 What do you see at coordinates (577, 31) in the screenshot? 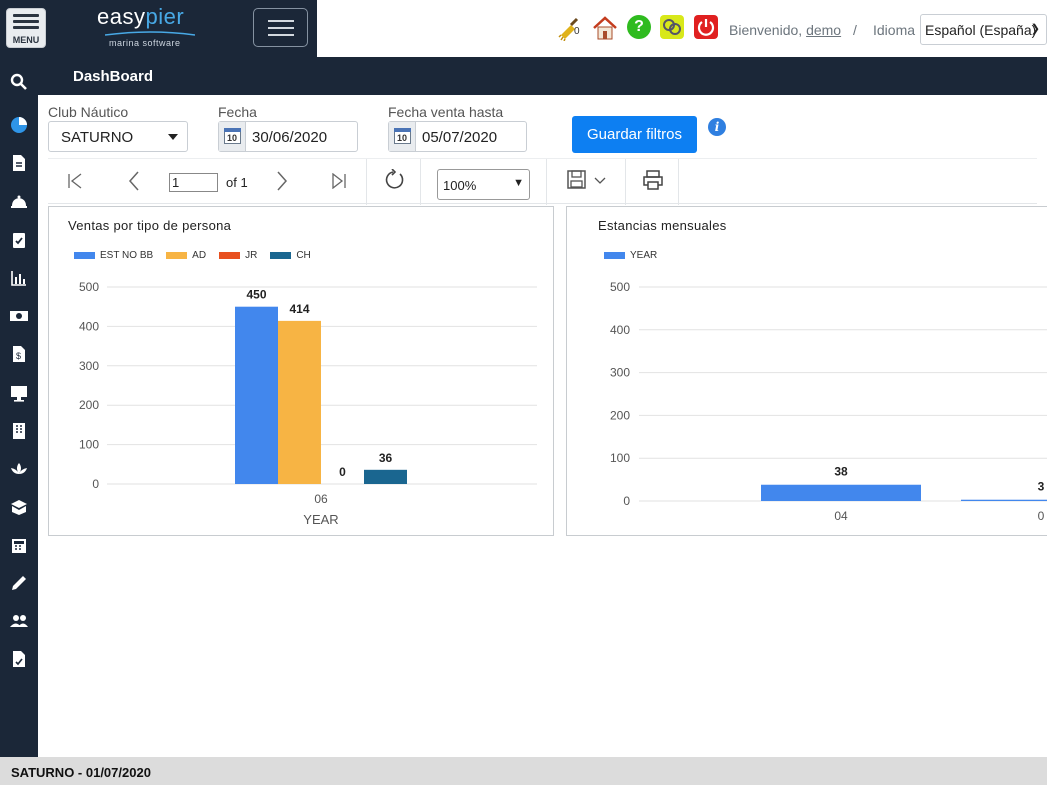
I see `broom-badge: 0` at bounding box center [577, 31].